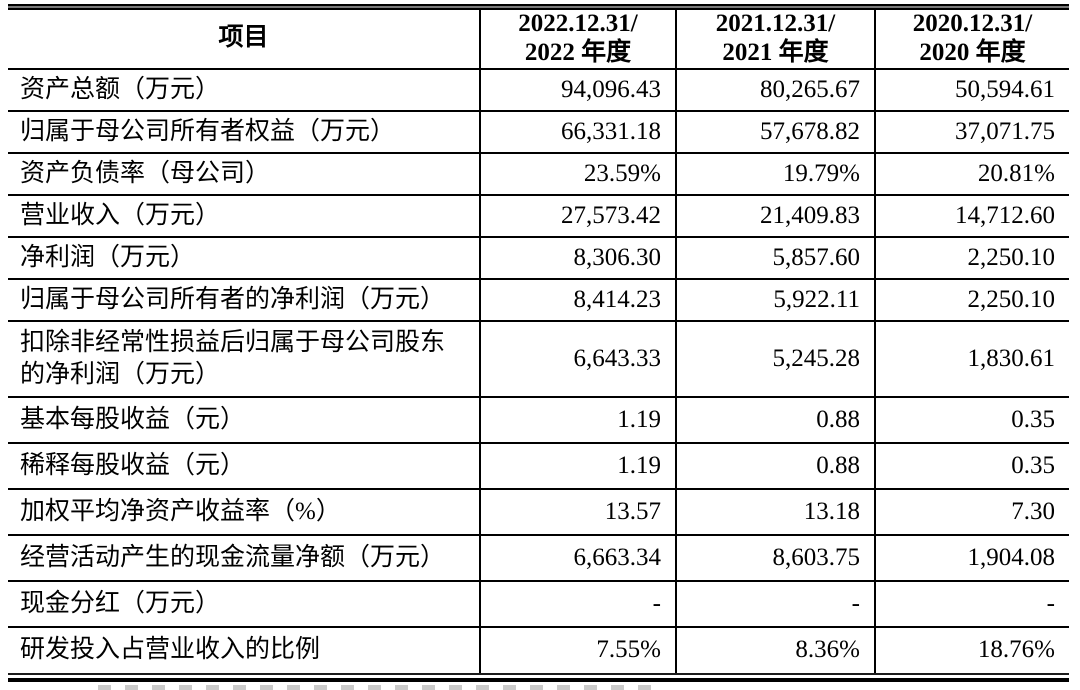 Image resolution: width=1080 pixels, height=690 pixels. Describe the element at coordinates (244, 216) in the screenshot. I see `row-label: 营业收入（万元）` at that location.